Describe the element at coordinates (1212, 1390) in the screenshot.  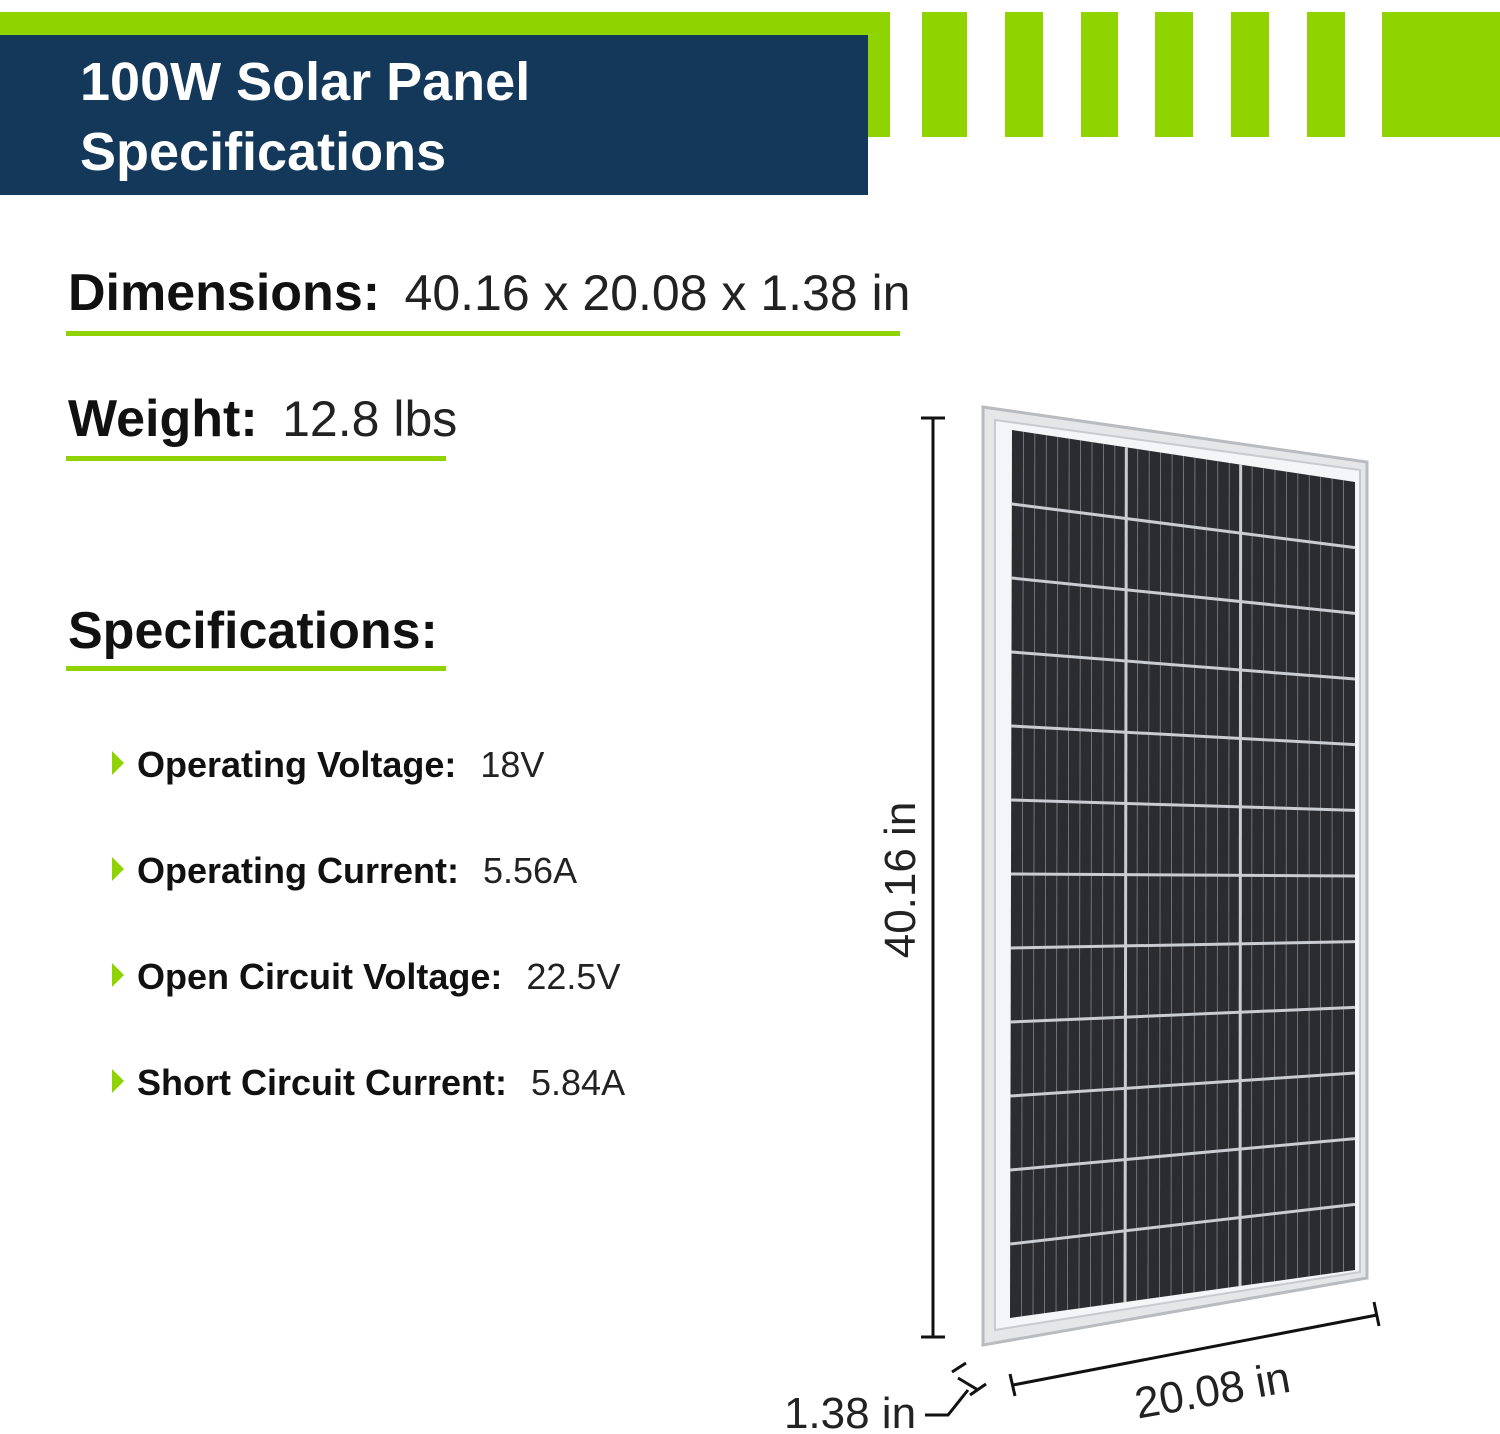
I see `width-label: 20.08 in` at that location.